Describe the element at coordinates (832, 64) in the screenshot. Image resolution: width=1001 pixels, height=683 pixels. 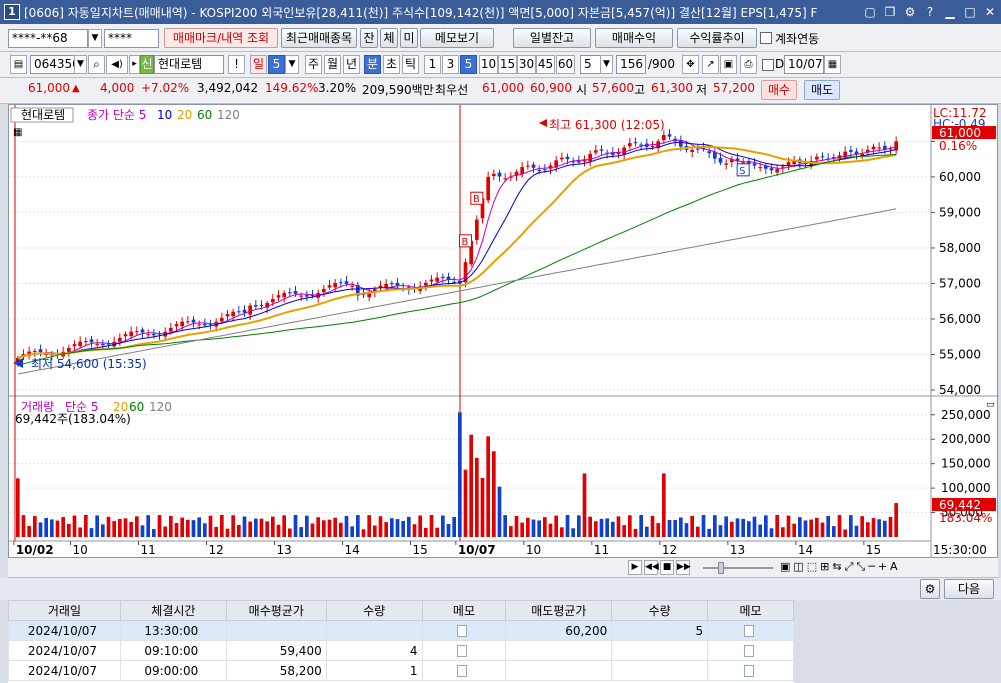
I see `calendar-icon: ▦` at that location.